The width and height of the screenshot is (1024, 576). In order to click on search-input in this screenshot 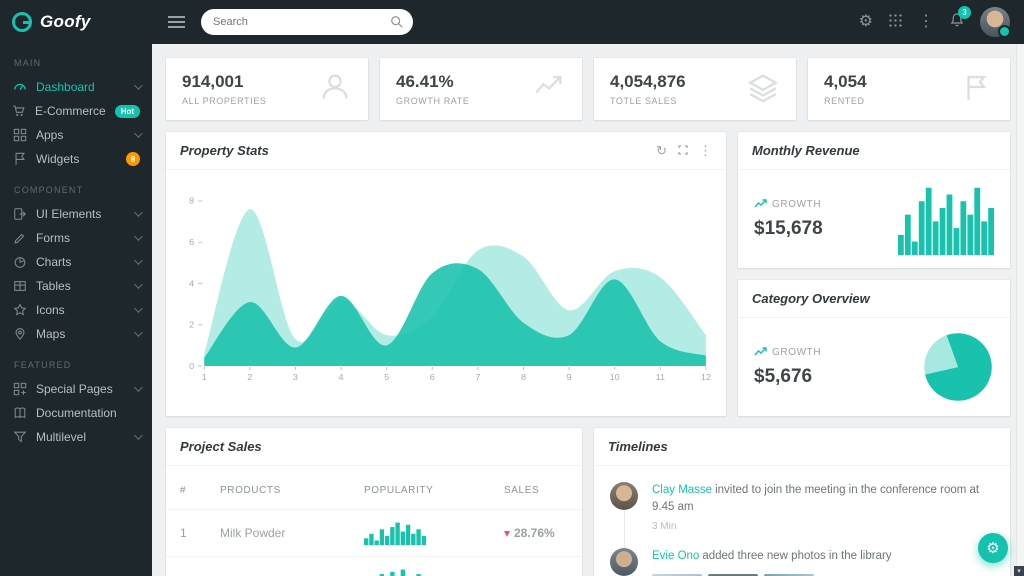, I will do `click(307, 22)`.